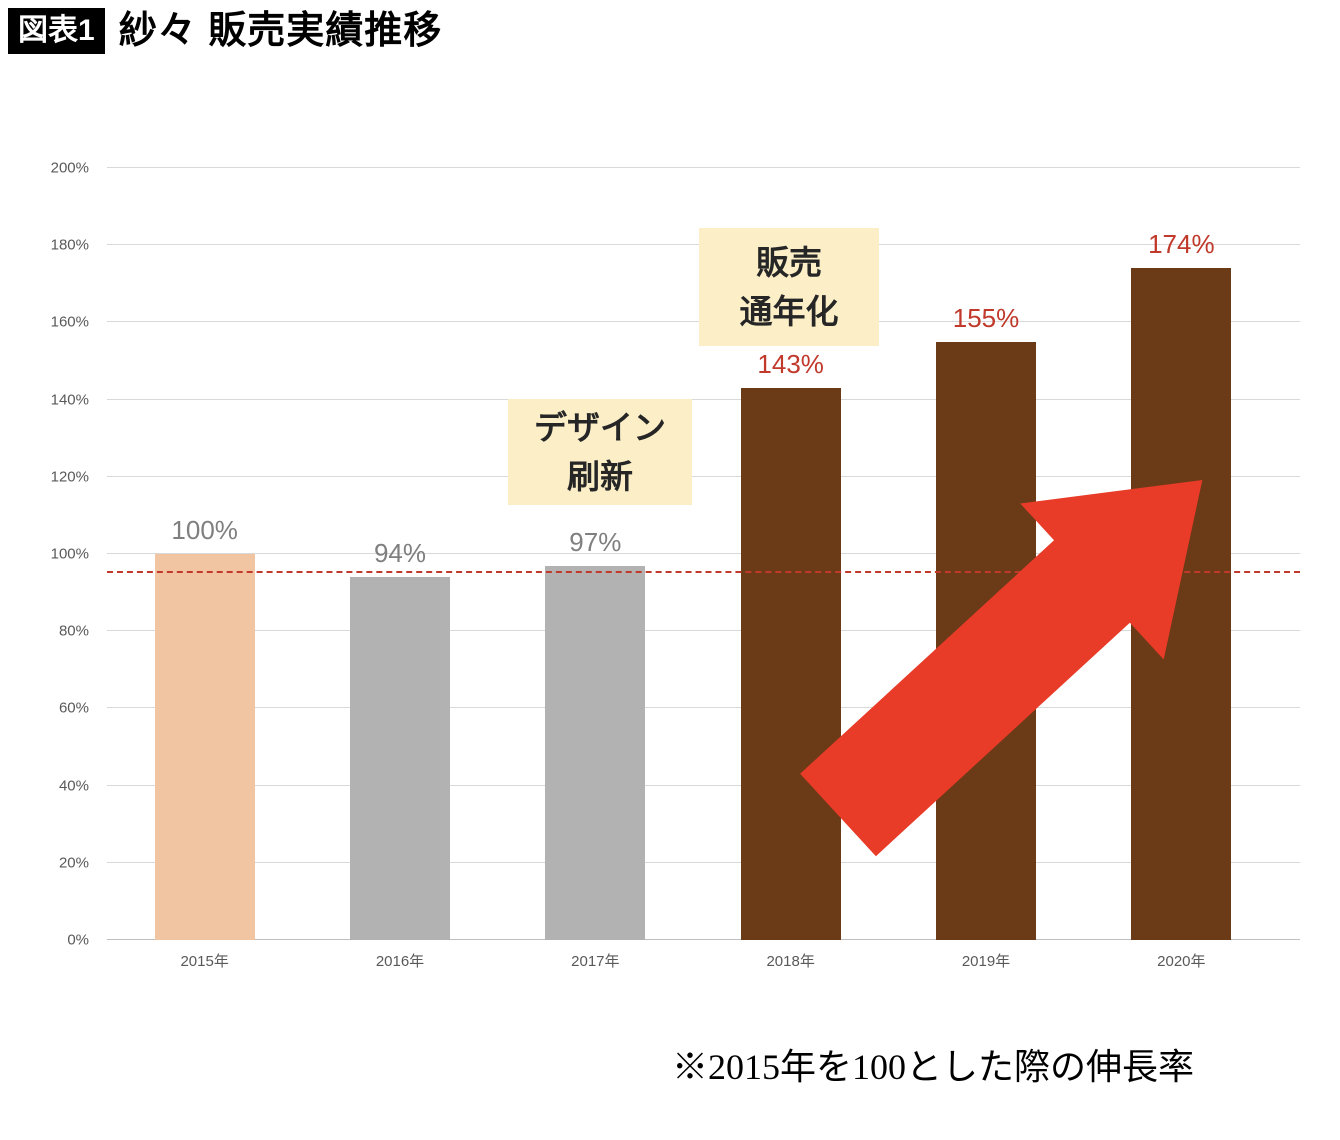  Describe the element at coordinates (1181, 961) in the screenshot. I see `x-axis-tick-label: 2020年` at that location.